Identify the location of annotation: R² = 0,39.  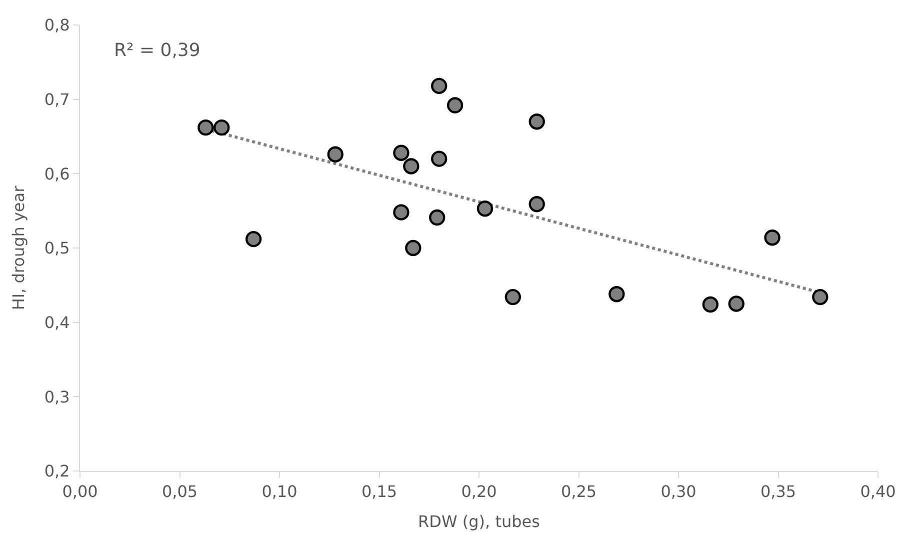
(157, 50).